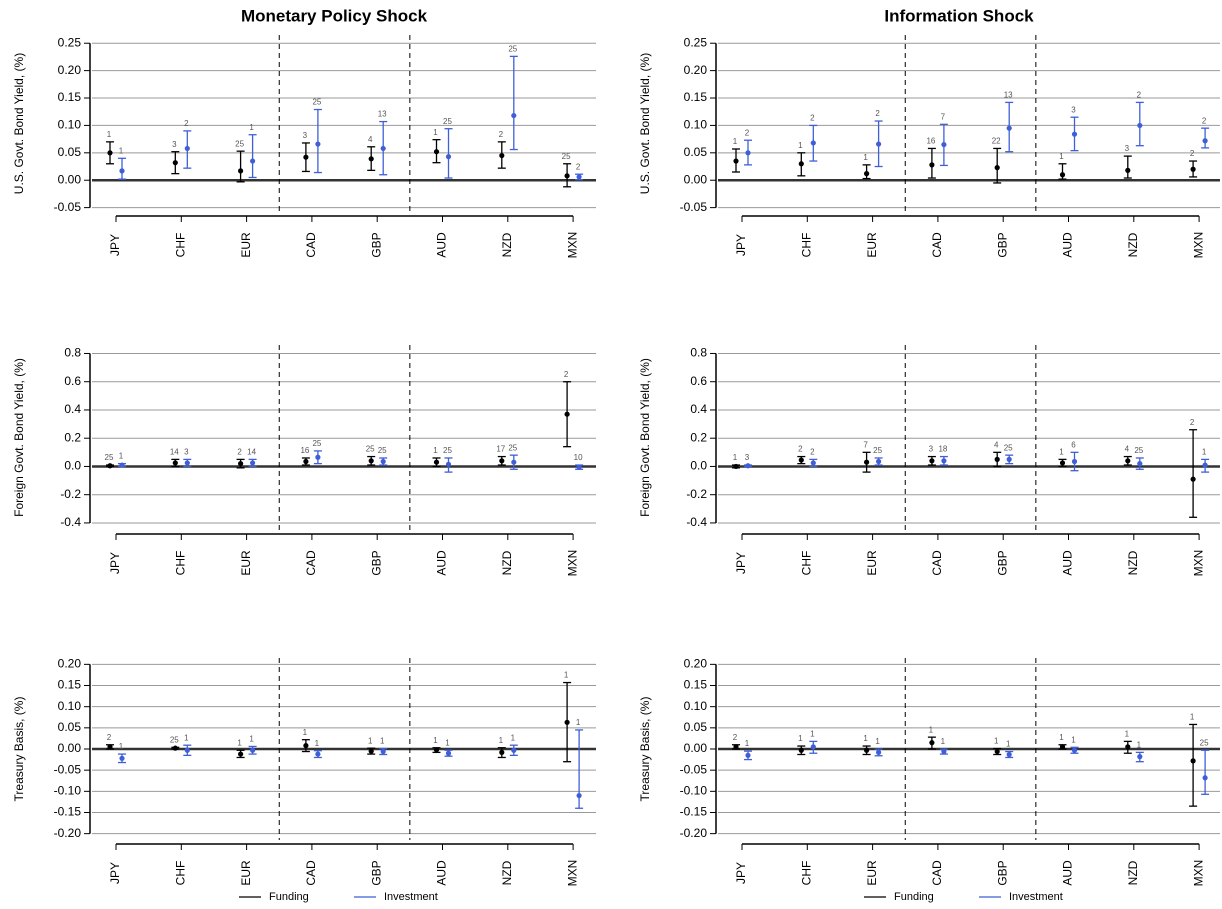 The height and width of the screenshot is (909, 1222). I want to click on y-axis-label: U.S. Govt. Bond Yield, (%), so click(645, 123).